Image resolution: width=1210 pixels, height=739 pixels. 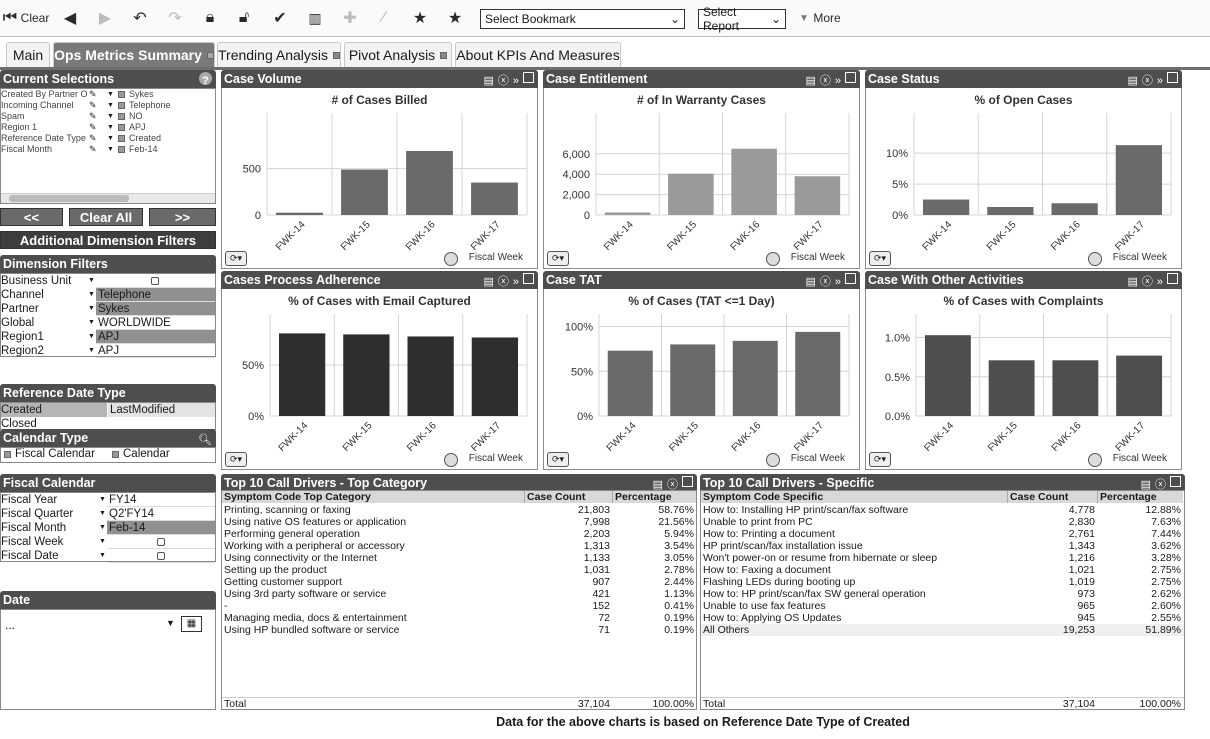 What do you see at coordinates (182, 217) in the screenshot?
I see `next-button: >>` at bounding box center [182, 217].